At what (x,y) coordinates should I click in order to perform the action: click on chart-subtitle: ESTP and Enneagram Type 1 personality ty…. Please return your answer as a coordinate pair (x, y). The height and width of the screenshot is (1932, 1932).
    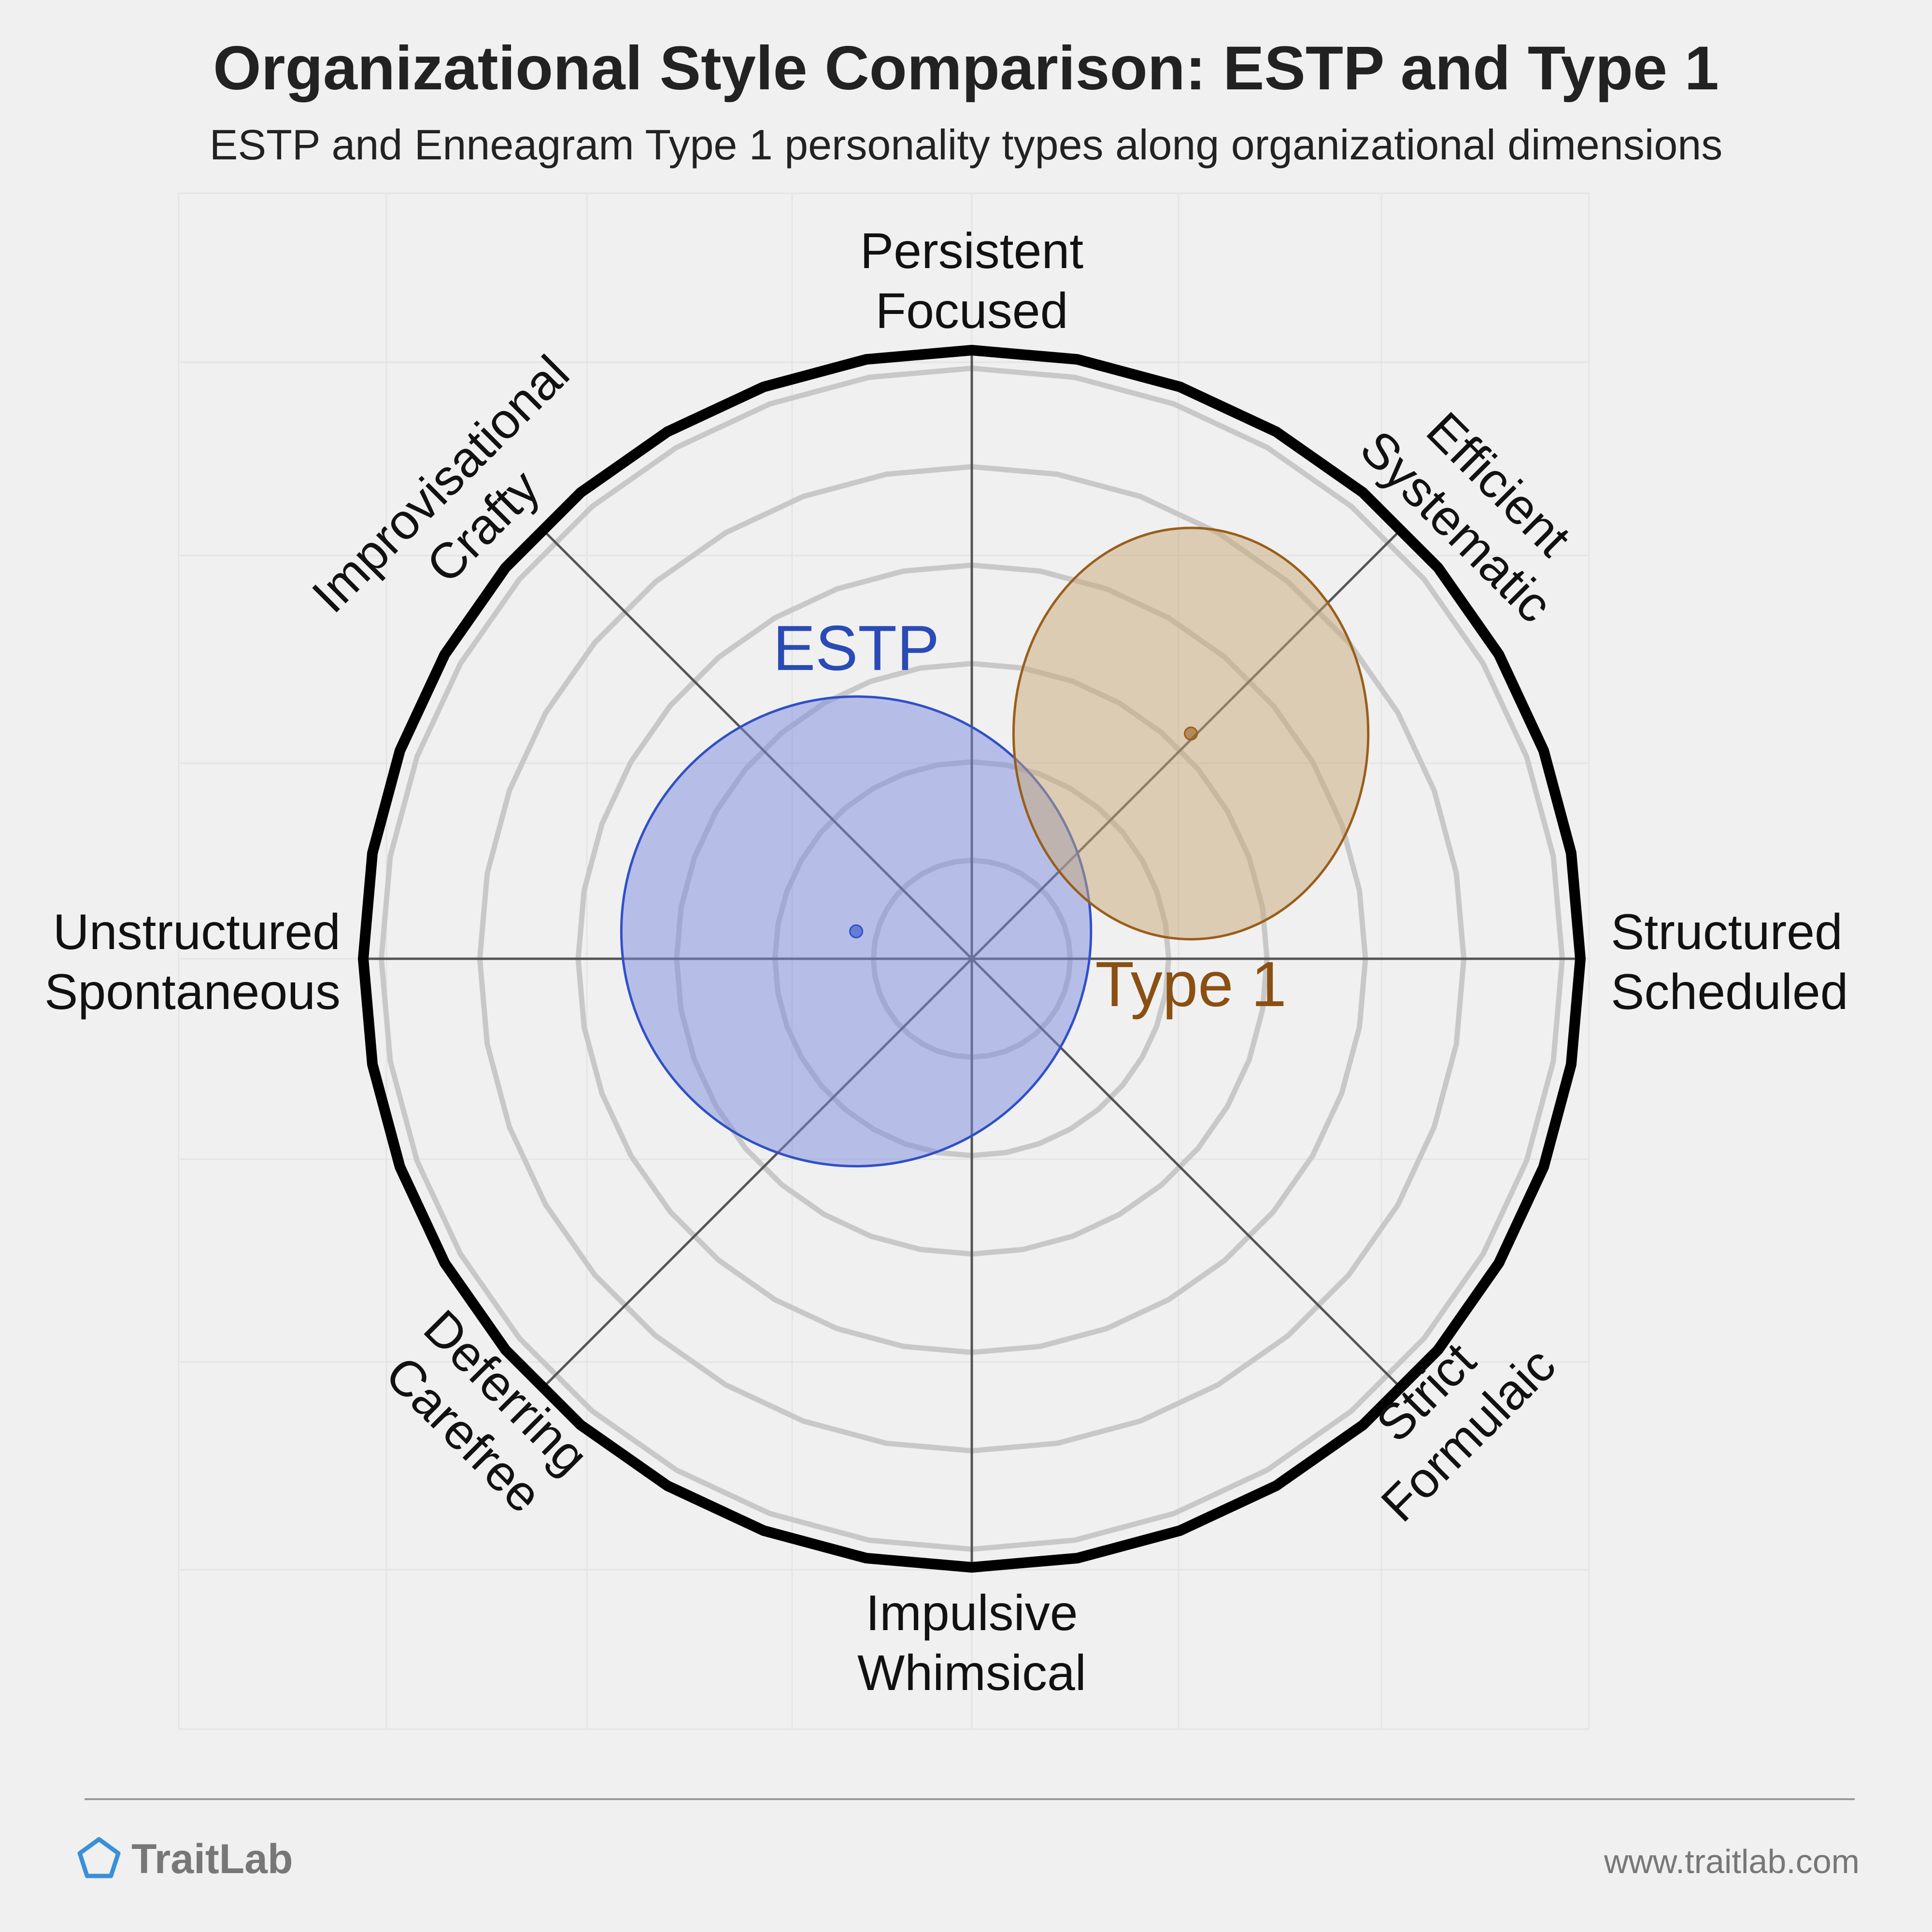
    Looking at the image, I should click on (966, 145).